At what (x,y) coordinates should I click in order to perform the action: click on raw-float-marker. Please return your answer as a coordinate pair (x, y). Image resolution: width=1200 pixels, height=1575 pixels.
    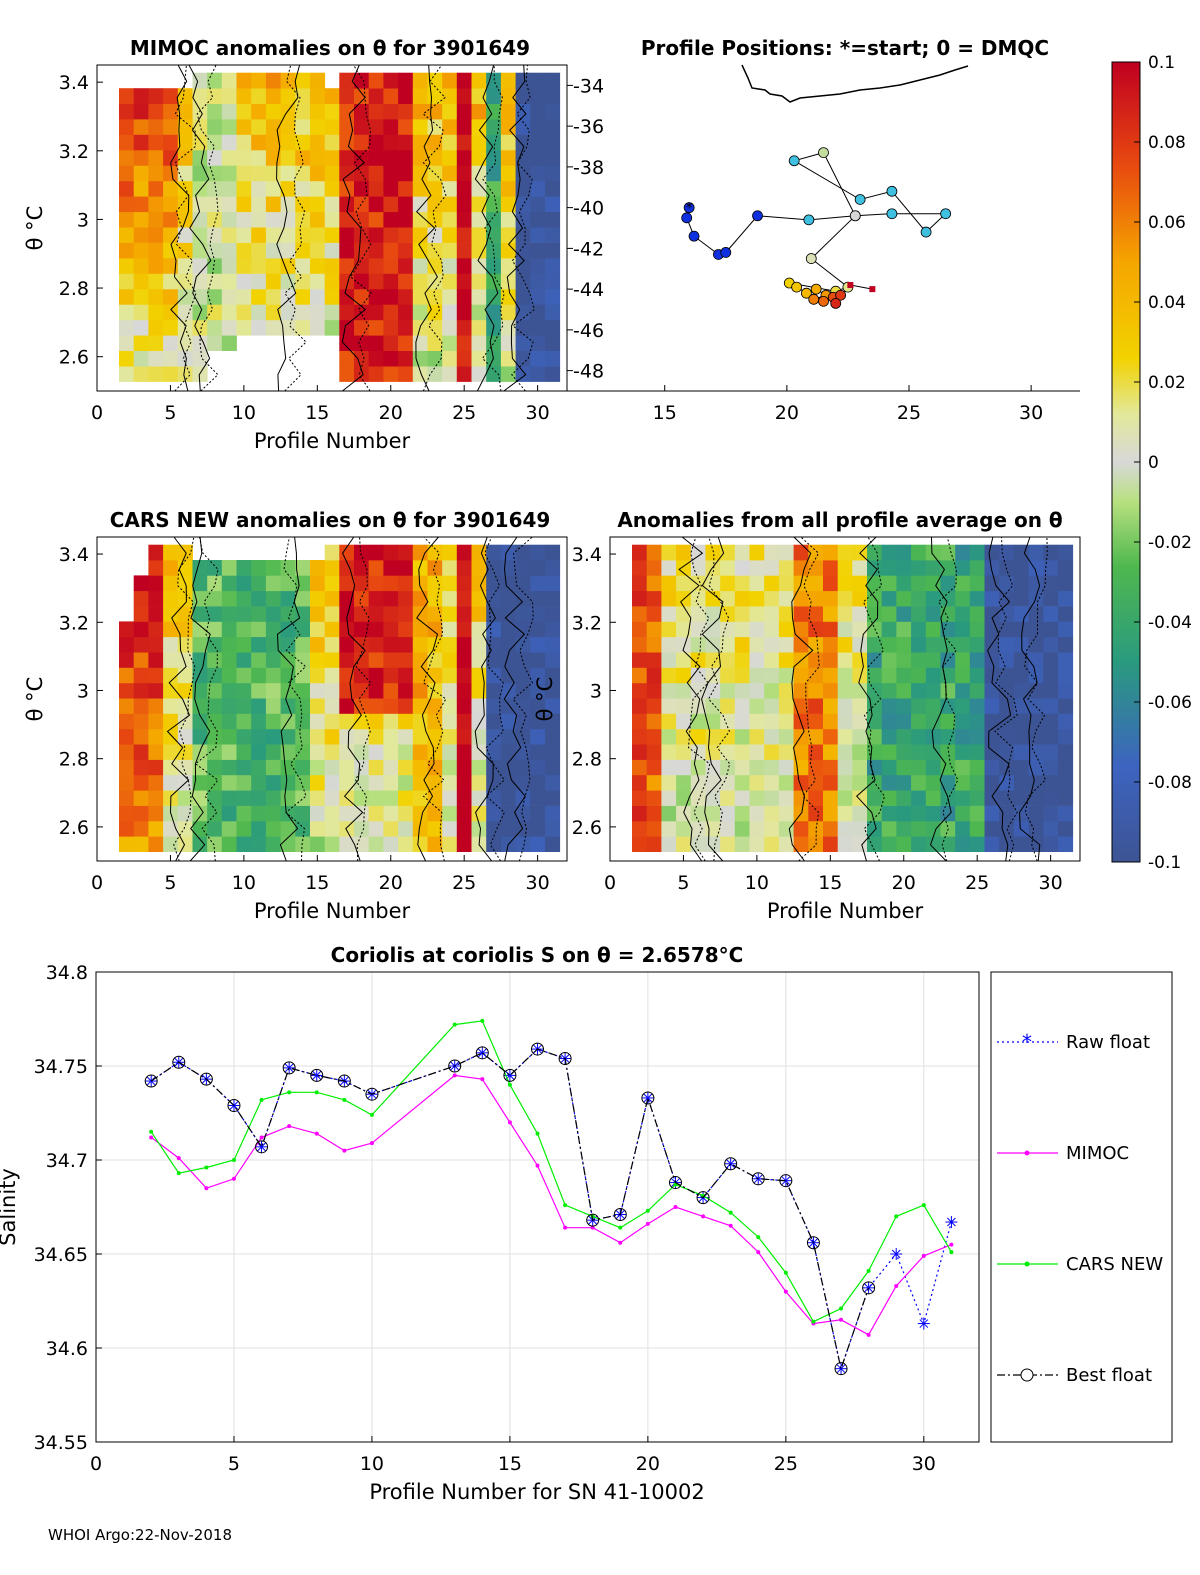
    Looking at the image, I should click on (482, 1052).